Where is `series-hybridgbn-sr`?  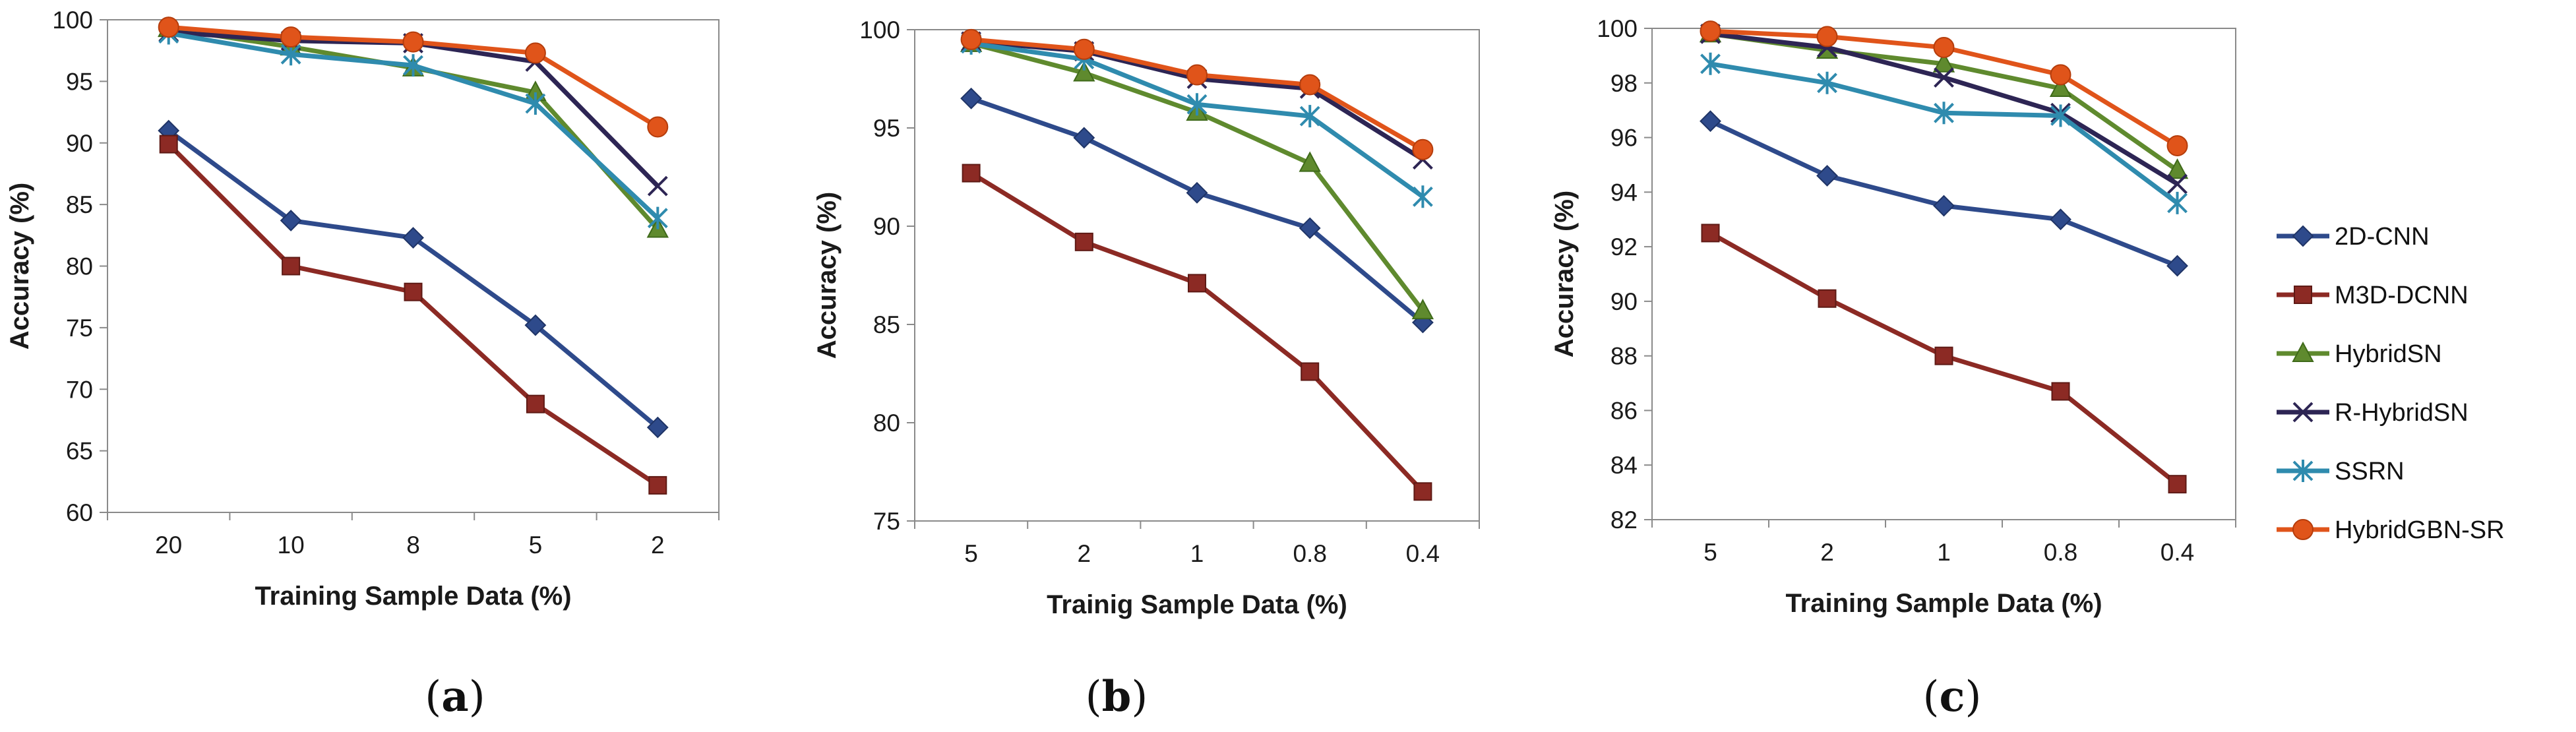 series-hybridgbn-sr is located at coordinates (414, 77).